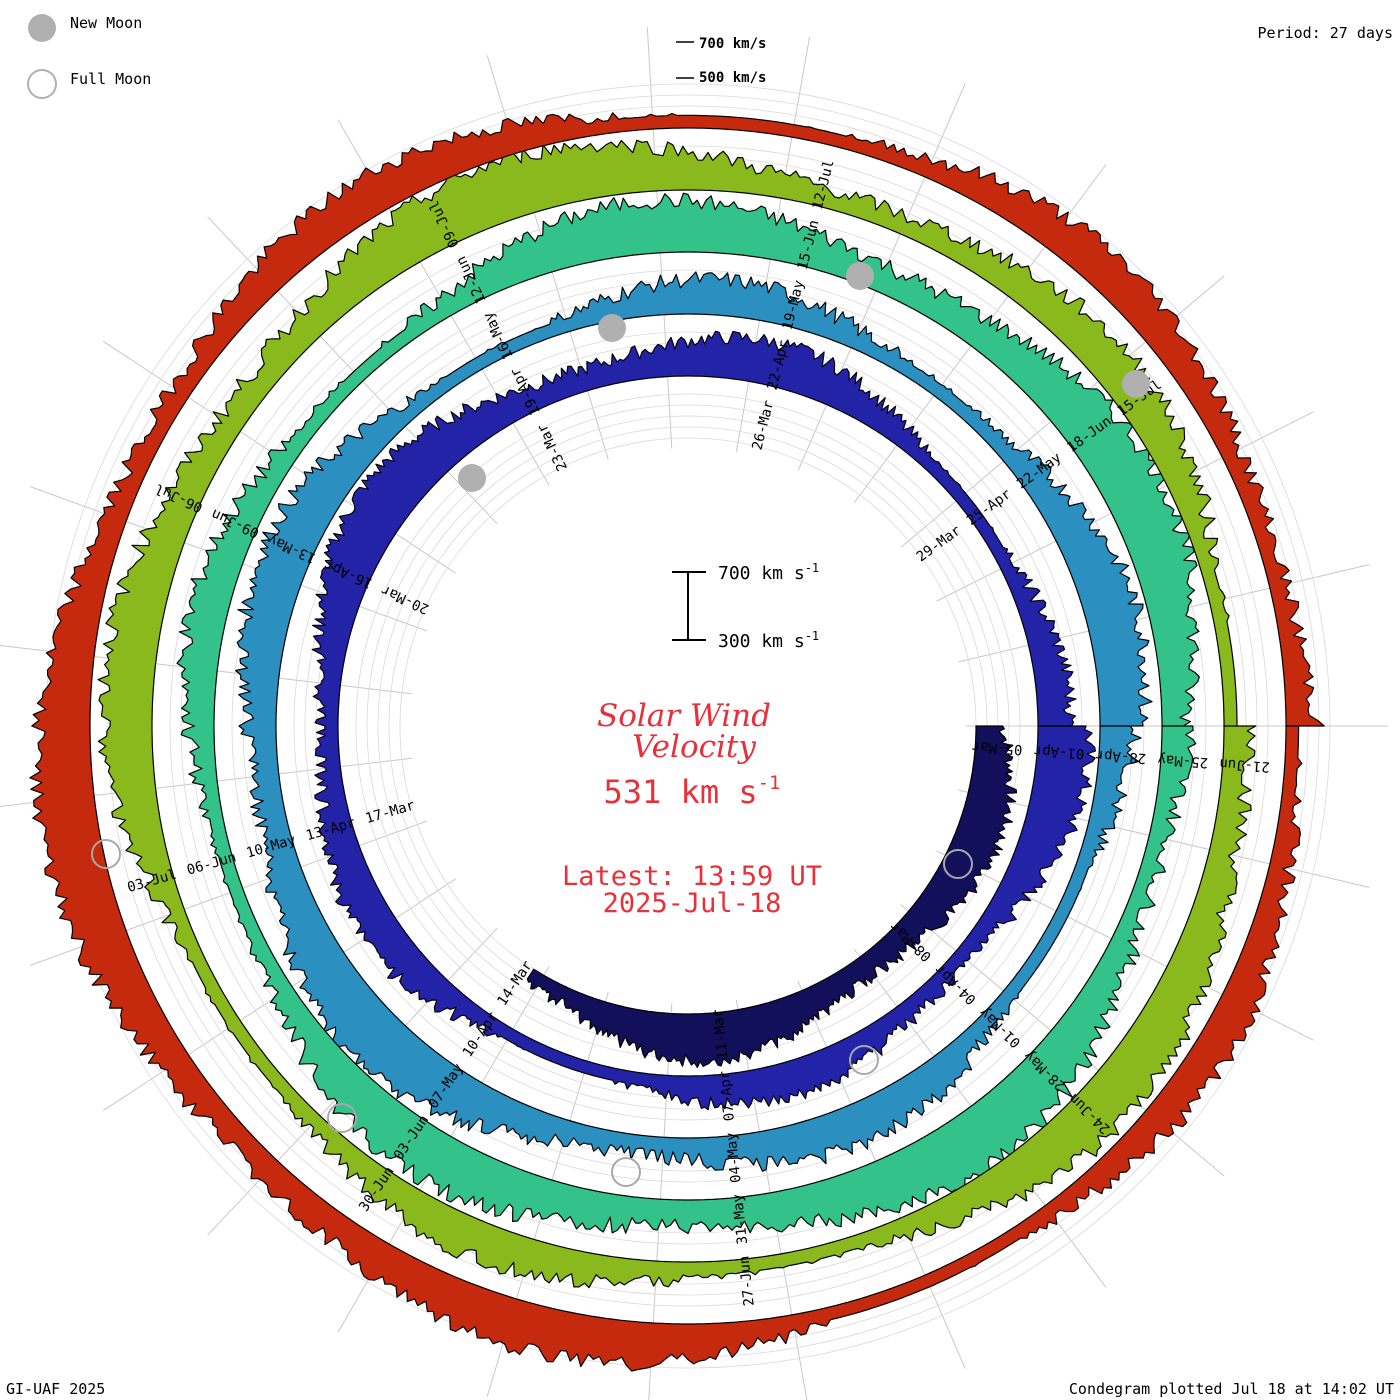 The image size is (1400, 1400). I want to click on outer-scale-lower-label: 500 km/s, so click(732, 78).